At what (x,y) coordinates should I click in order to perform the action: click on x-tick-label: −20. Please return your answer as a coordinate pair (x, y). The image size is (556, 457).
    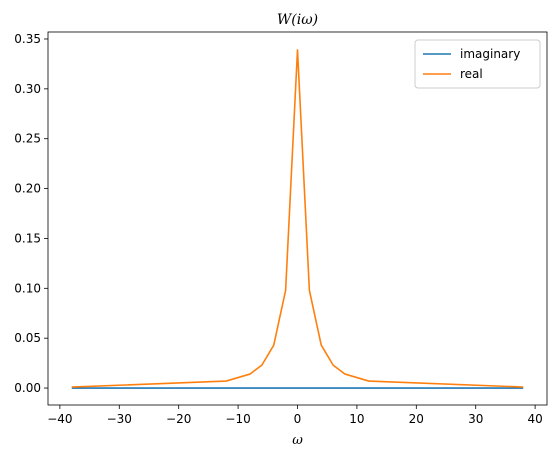
    Looking at the image, I should click on (178, 419).